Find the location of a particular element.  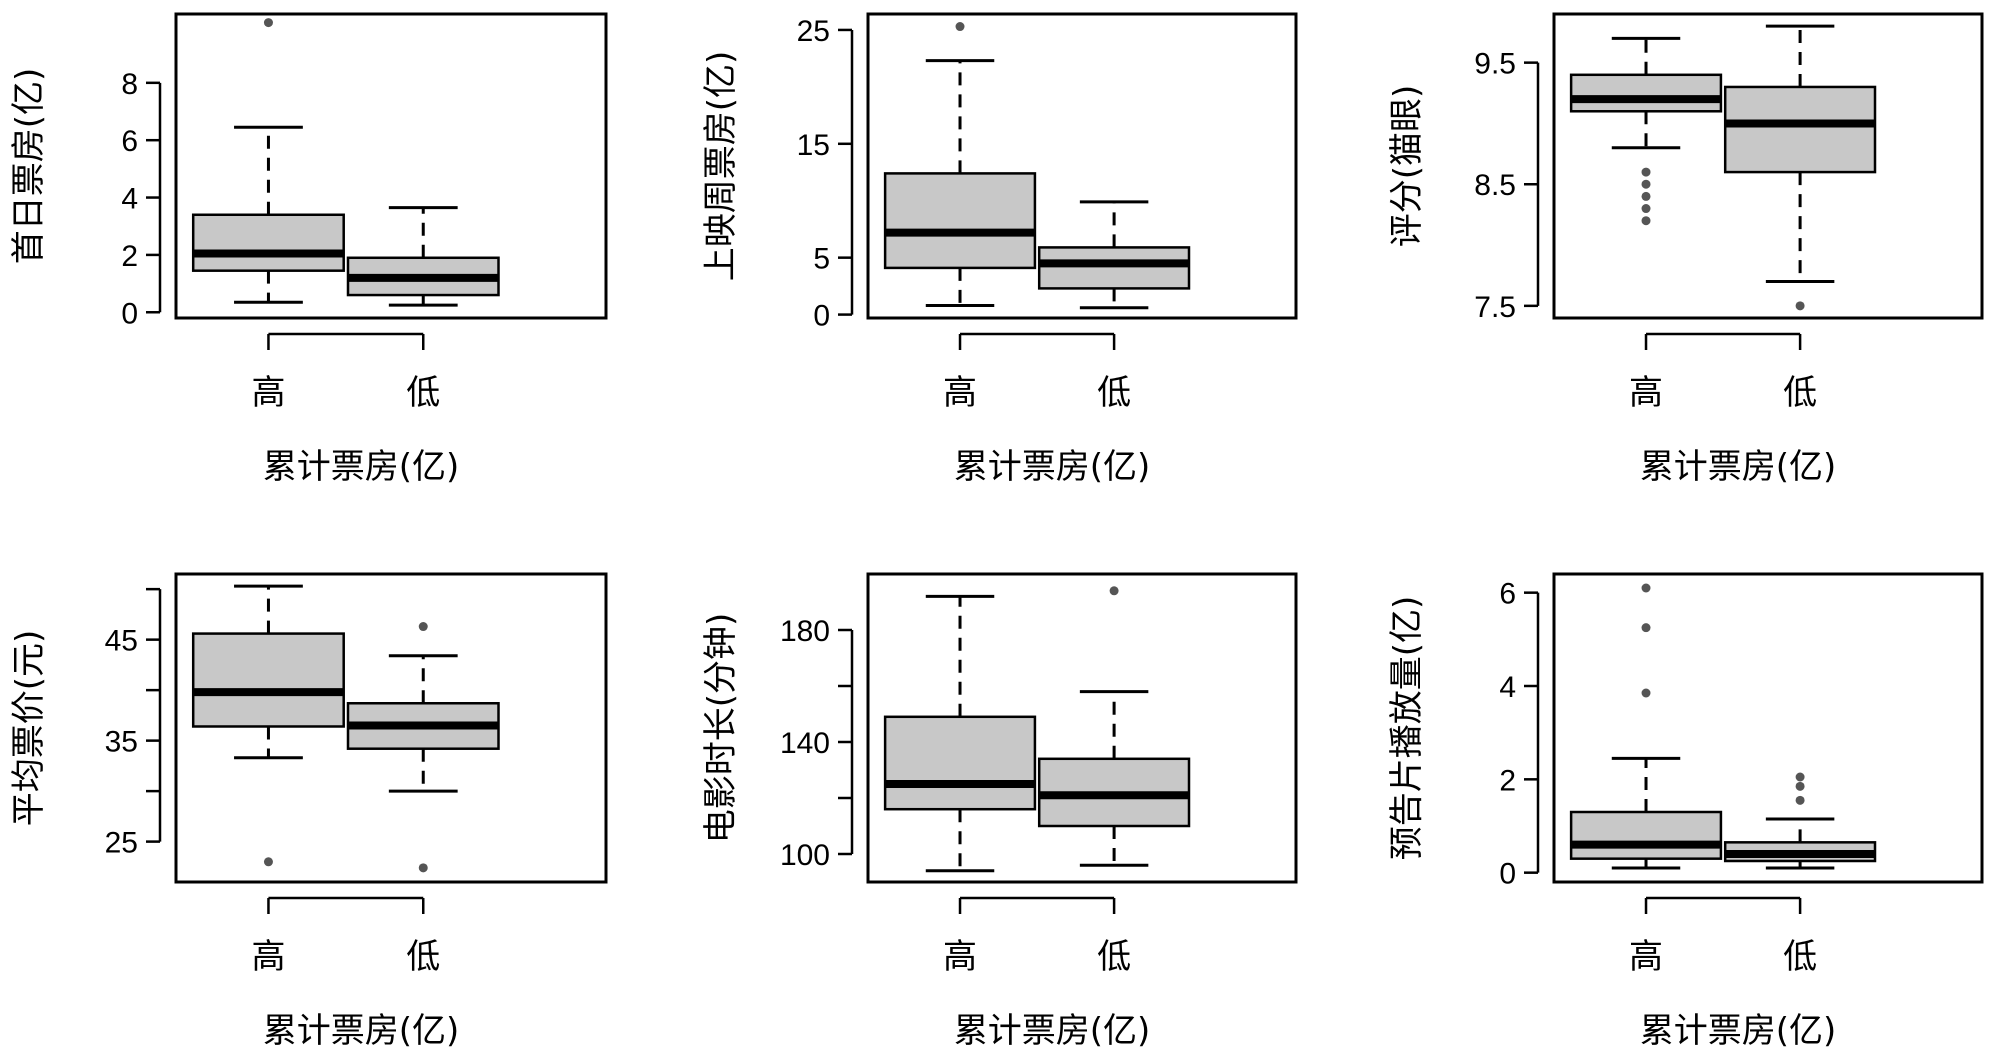

y-axis-title: 预告片播放量(亿) is located at coordinates (1407, 728).